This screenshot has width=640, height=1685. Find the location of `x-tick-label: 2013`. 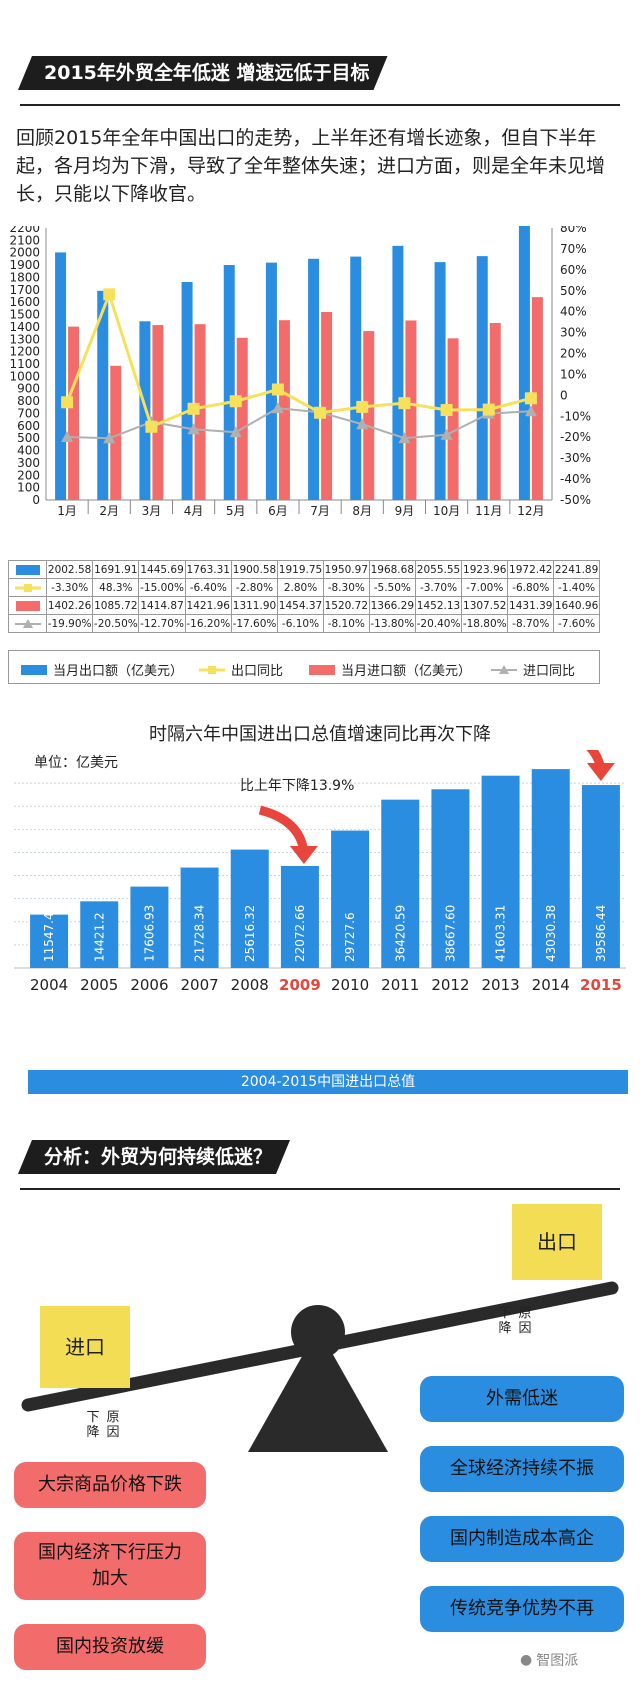

x-tick-label: 2013 is located at coordinates (500, 985).